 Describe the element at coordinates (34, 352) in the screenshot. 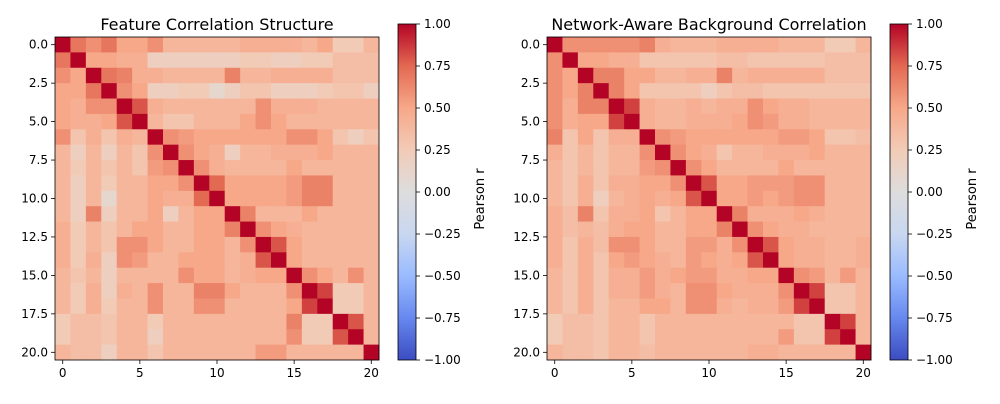

I see `left-y-tick-label: 20.0` at that location.